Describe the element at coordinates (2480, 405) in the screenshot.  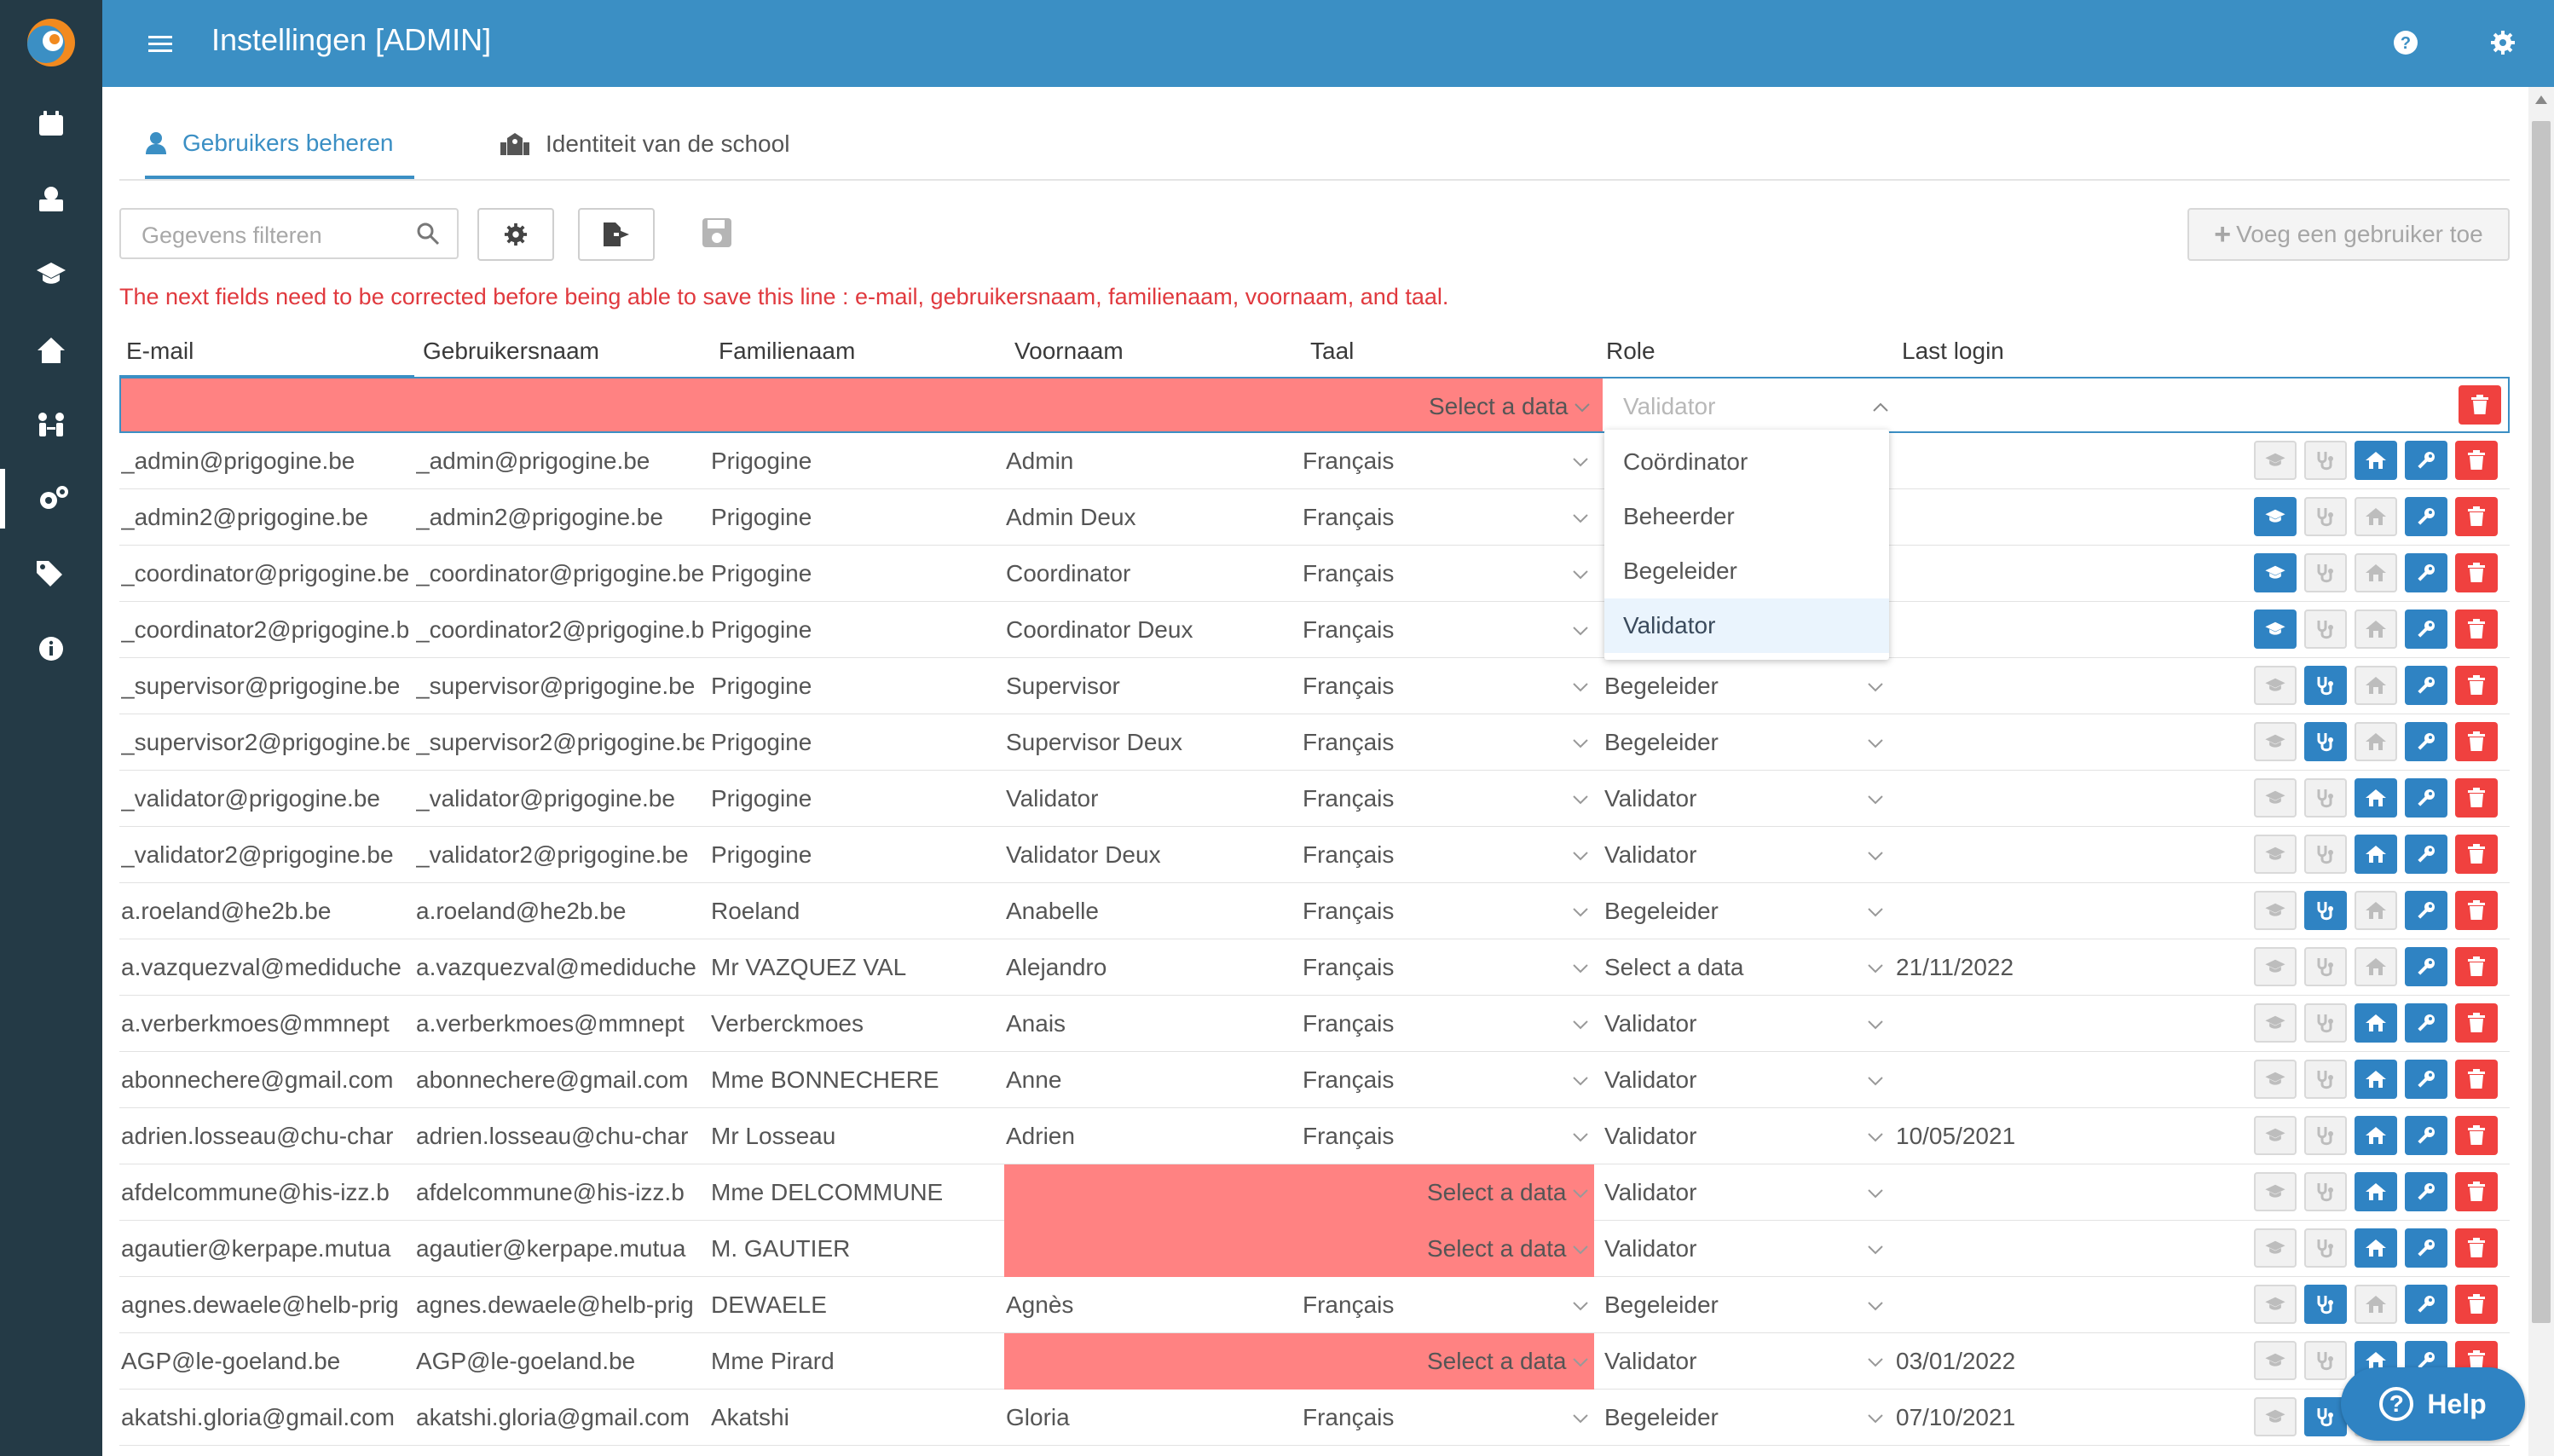
I see `delete-row-button` at that location.